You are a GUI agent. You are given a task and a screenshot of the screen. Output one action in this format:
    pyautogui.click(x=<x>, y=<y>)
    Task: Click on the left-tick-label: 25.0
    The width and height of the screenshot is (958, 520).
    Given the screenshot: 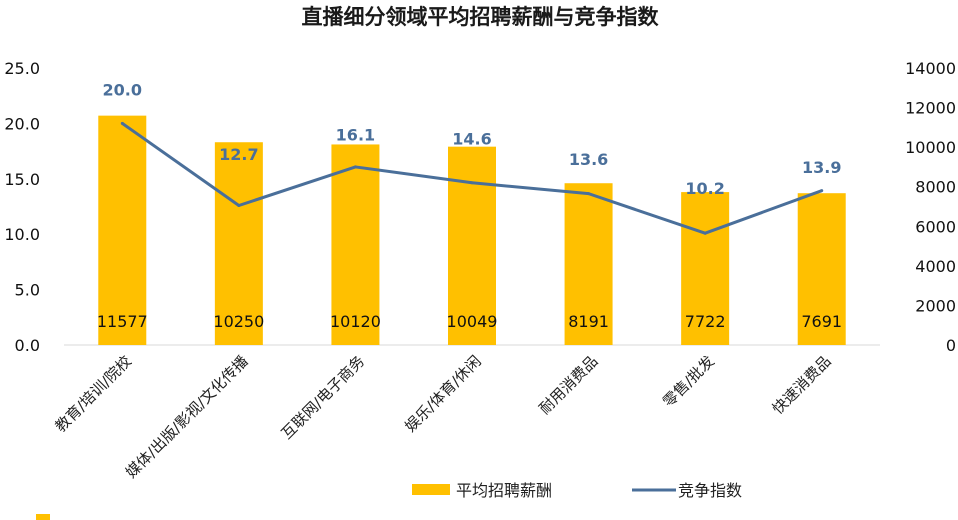 What is the action you would take?
    pyautogui.click(x=22, y=68)
    